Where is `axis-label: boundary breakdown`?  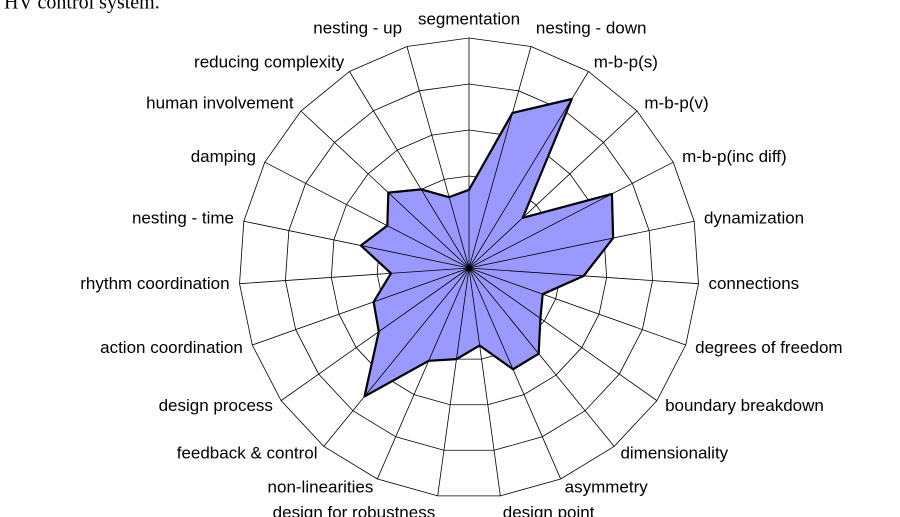
axis-label: boundary breakdown is located at coordinates (744, 405).